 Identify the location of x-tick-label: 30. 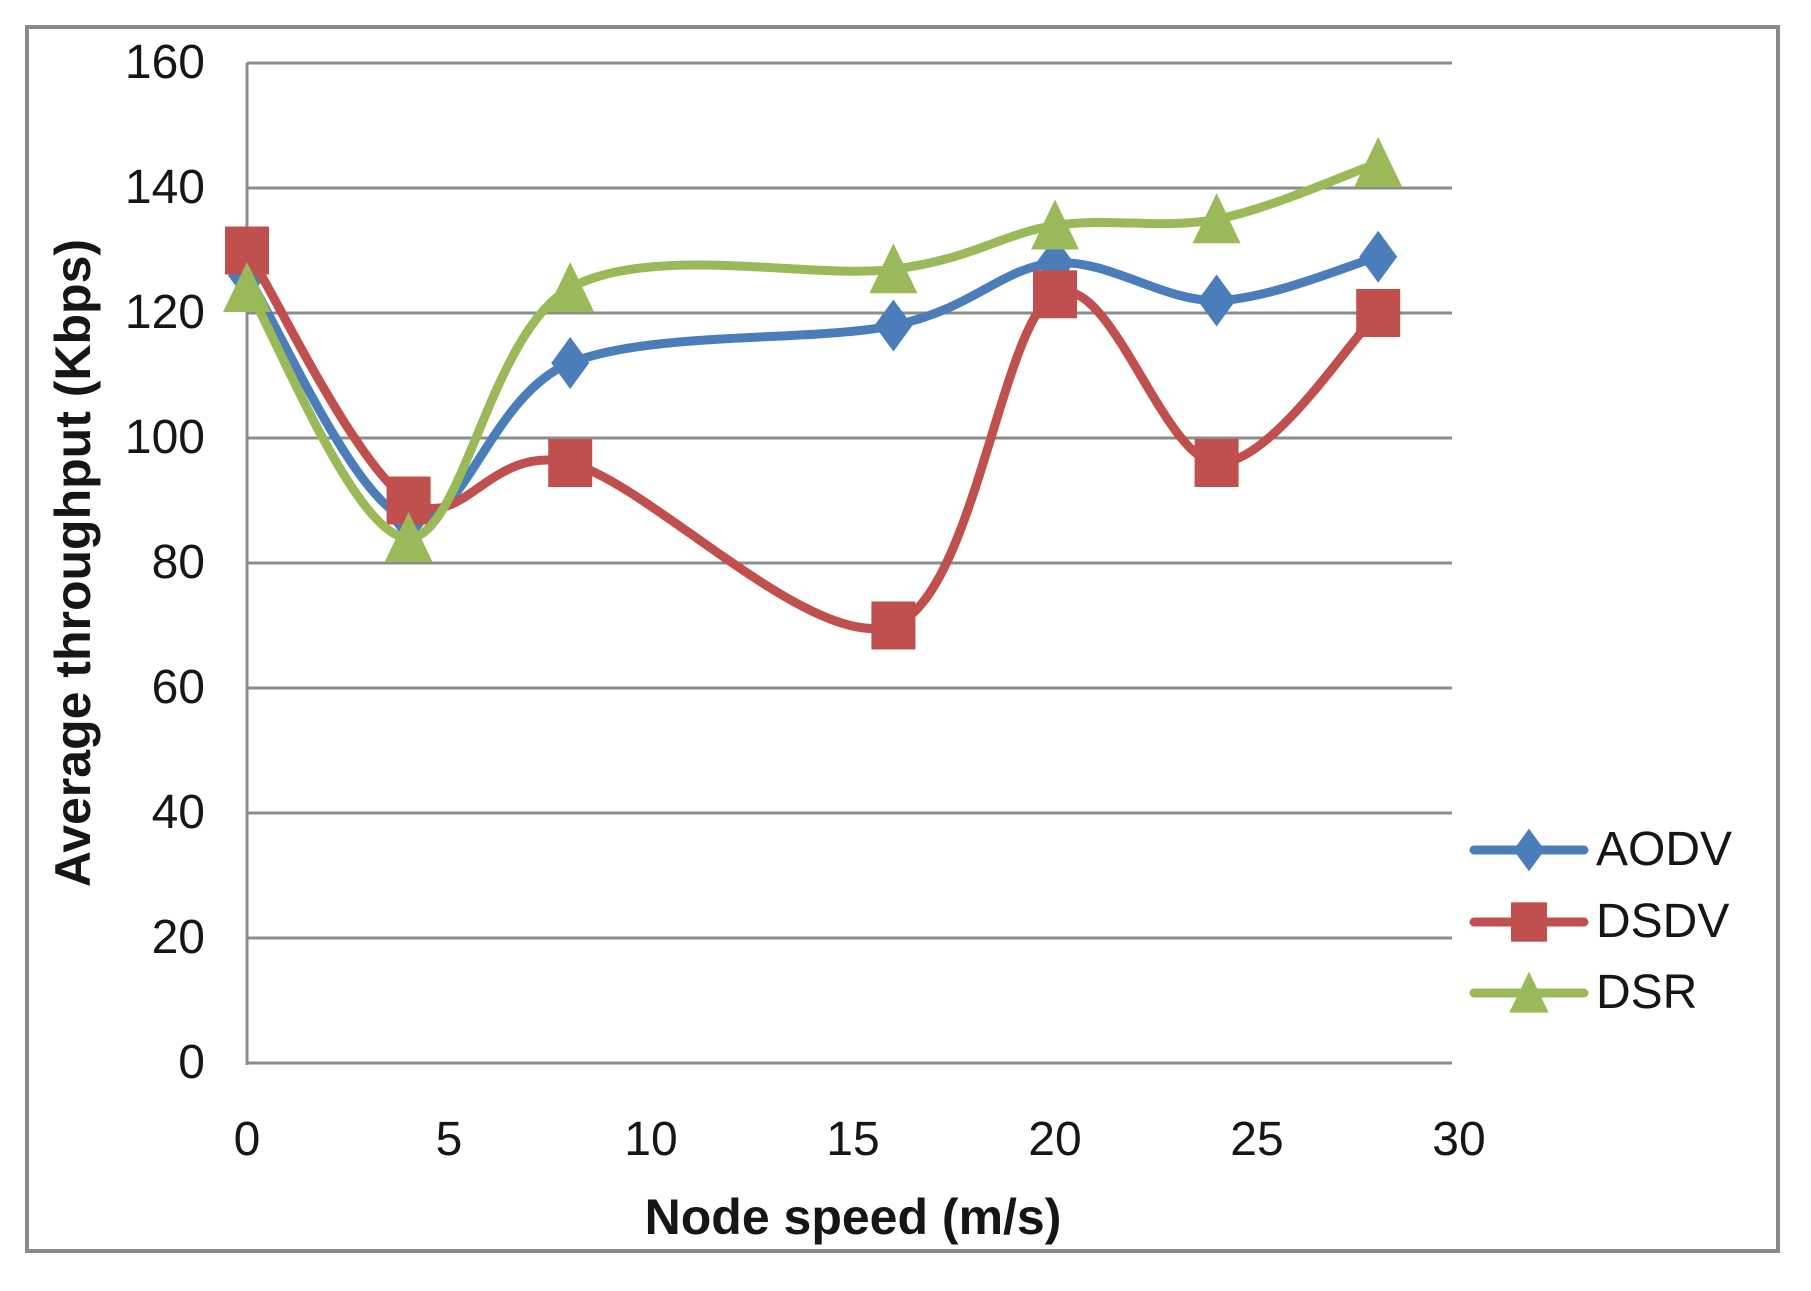
(1459, 1139).